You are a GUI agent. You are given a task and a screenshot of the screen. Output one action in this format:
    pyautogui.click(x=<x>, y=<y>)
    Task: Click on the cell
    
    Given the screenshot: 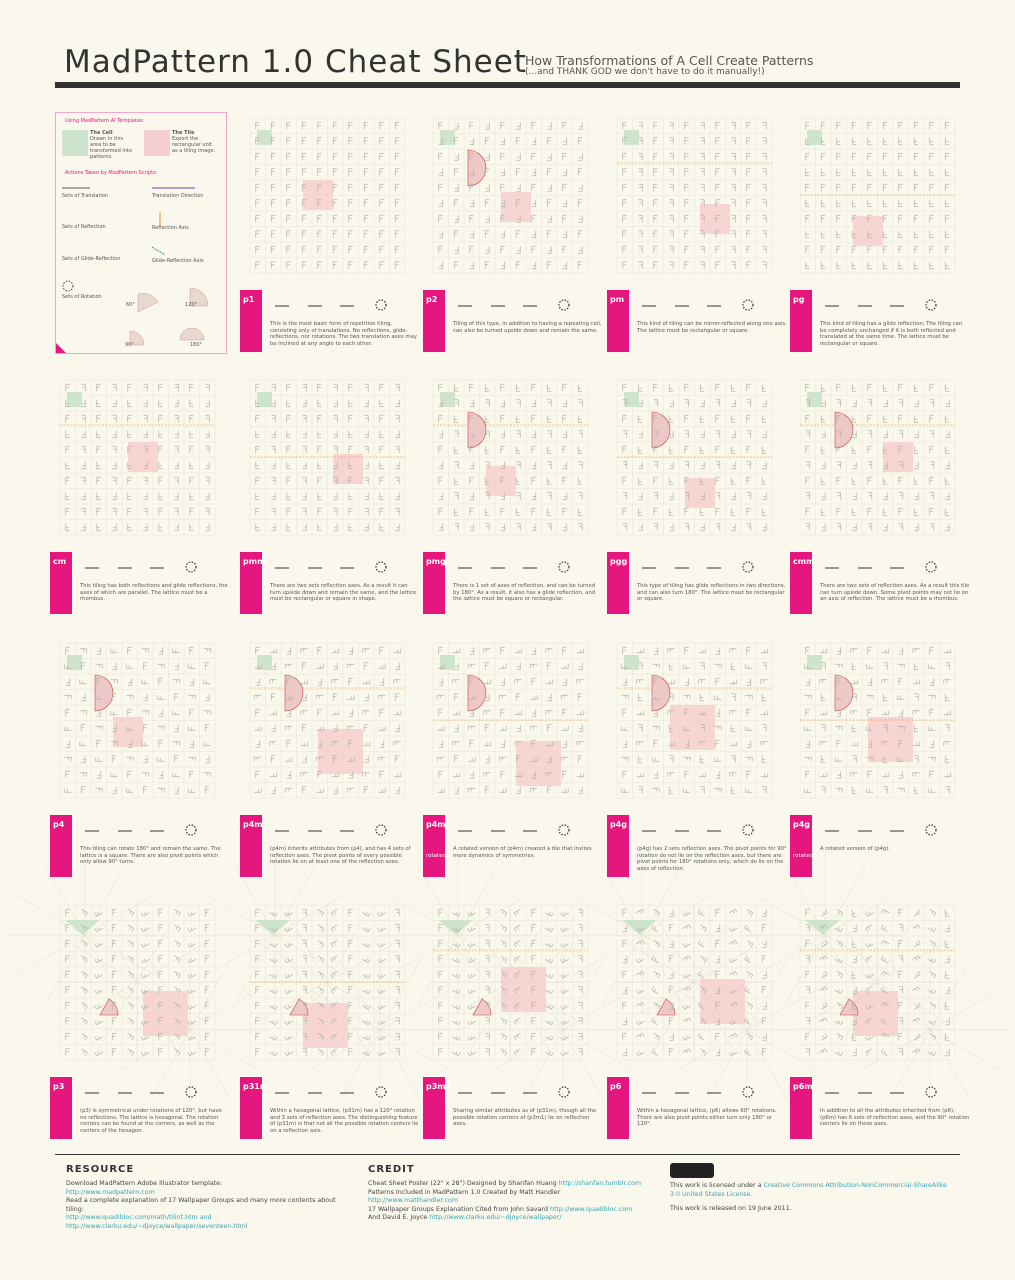 What is the action you would take?
    pyautogui.click(x=447, y=662)
    